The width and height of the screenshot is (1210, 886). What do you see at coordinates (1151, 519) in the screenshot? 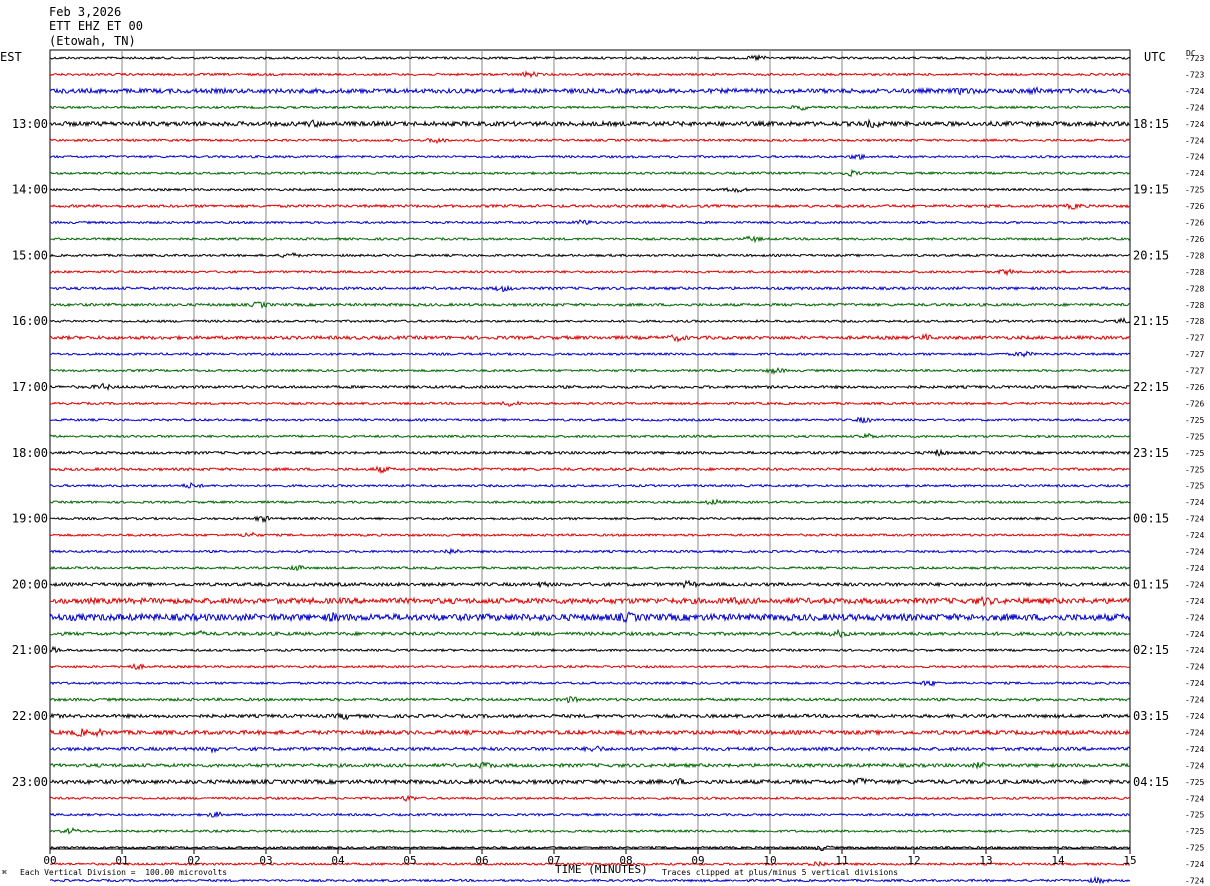
I see `right-hour-label: 00:15` at bounding box center [1151, 519].